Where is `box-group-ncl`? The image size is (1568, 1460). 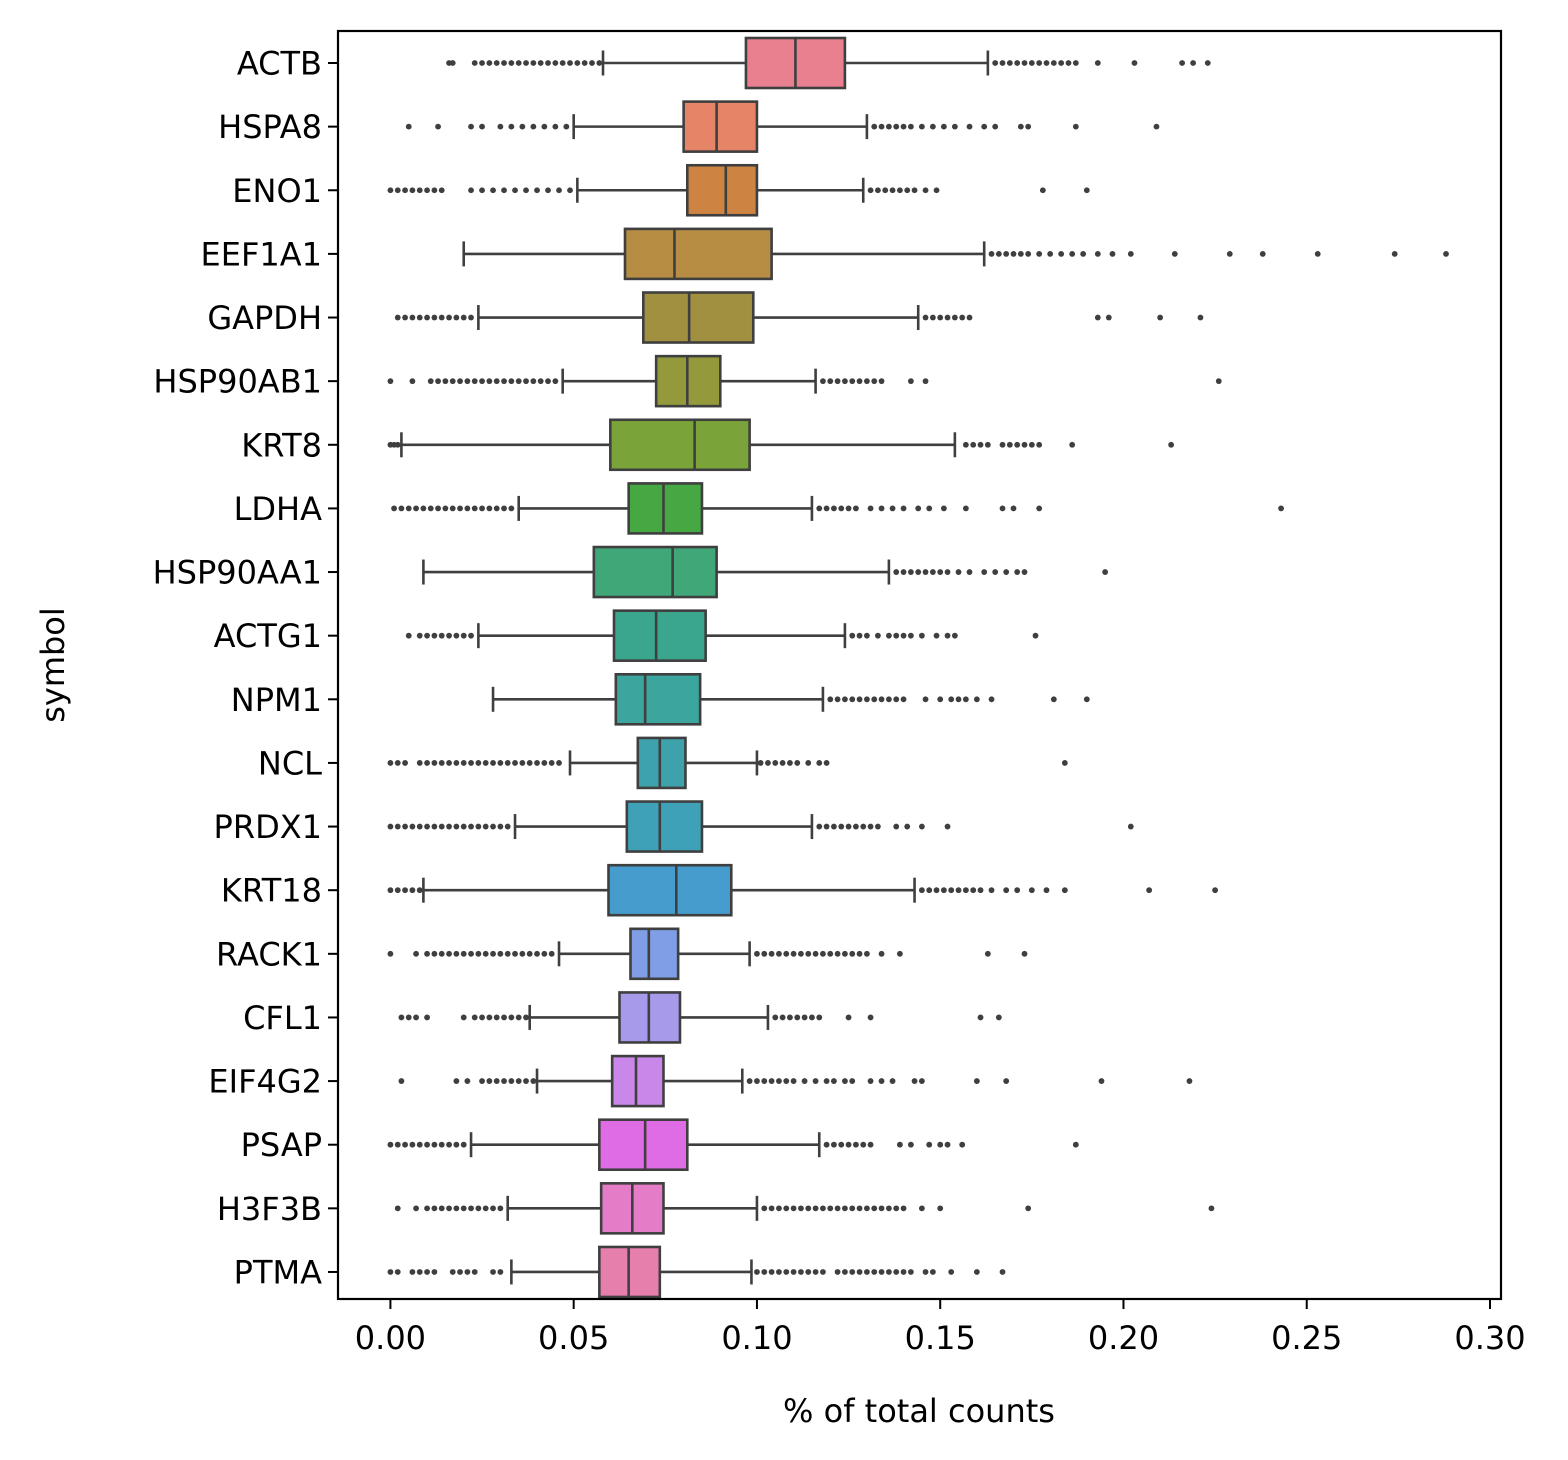
box-group-ncl is located at coordinates (727, 763).